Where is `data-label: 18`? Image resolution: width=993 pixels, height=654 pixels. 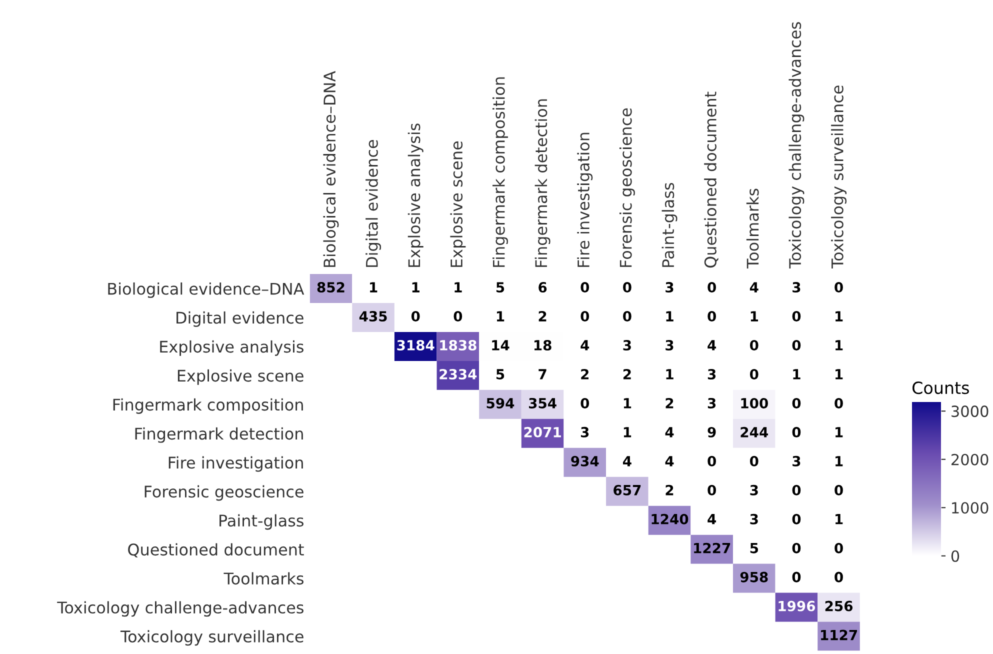 data-label: 18 is located at coordinates (543, 345).